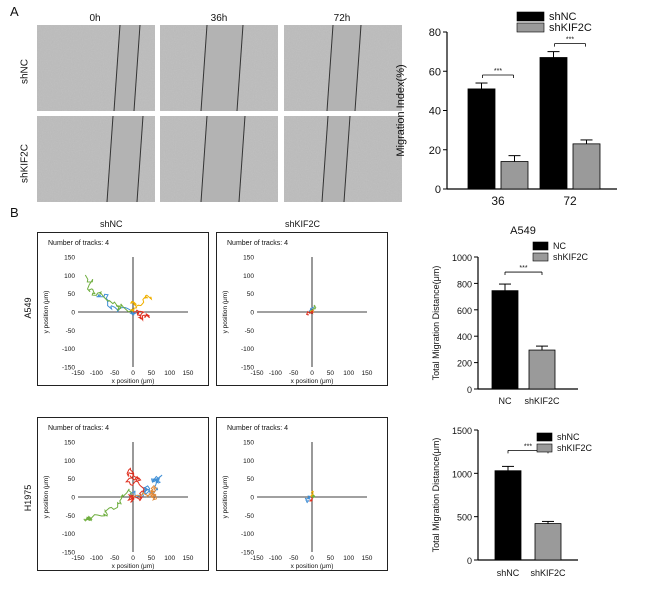 The image size is (650, 589). I want to click on panel-b-letter: B, so click(14, 212).